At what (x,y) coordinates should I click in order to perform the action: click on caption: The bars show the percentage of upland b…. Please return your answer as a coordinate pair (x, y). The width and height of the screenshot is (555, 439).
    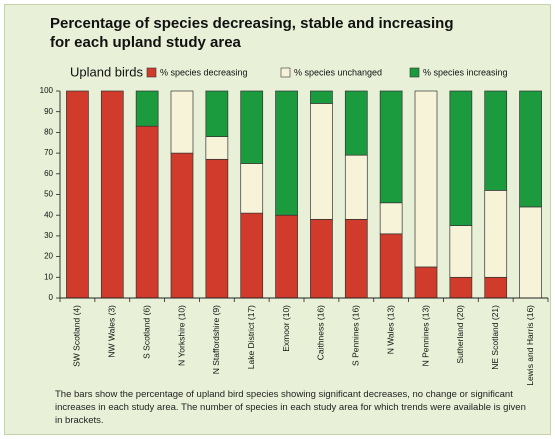
    Looking at the image, I should click on (290, 407).